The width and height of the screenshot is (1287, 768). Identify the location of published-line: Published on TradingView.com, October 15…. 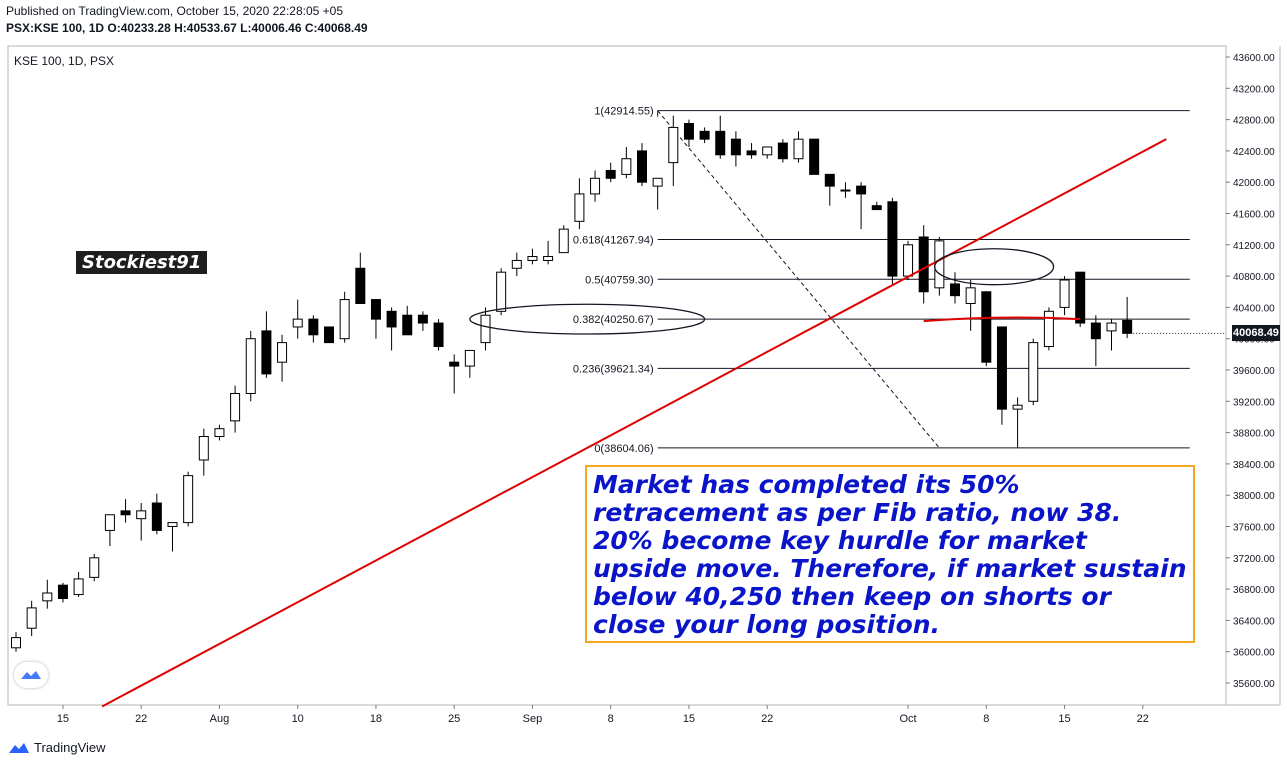
(175, 11).